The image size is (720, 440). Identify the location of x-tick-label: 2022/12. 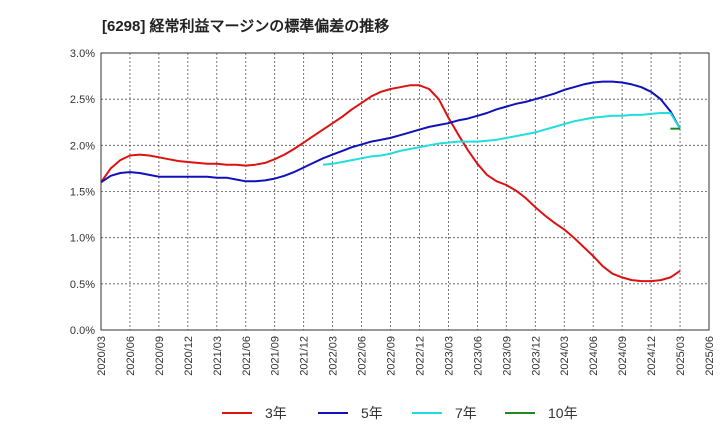
(420, 356).